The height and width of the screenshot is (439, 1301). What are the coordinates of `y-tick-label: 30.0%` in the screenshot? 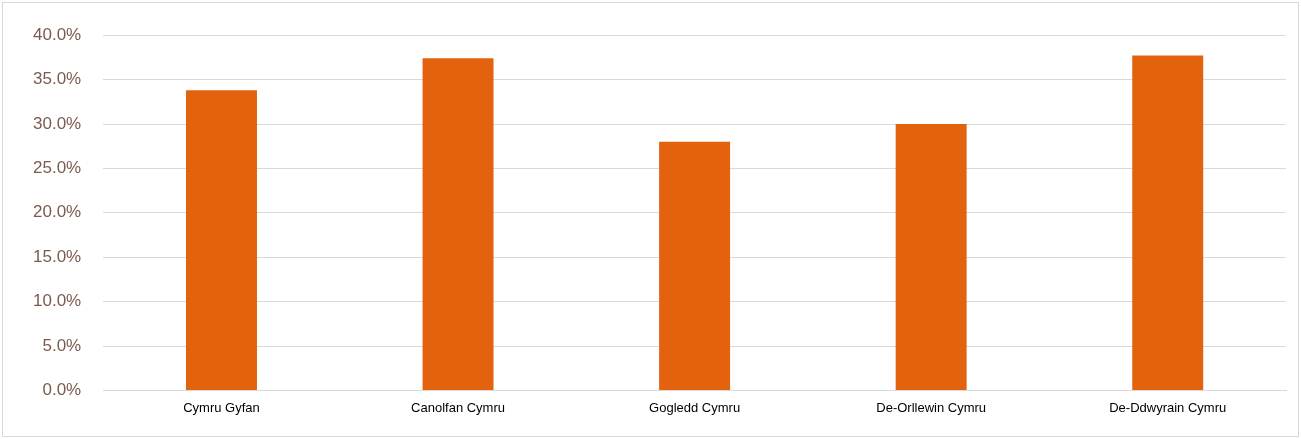 It's located at (57, 123).